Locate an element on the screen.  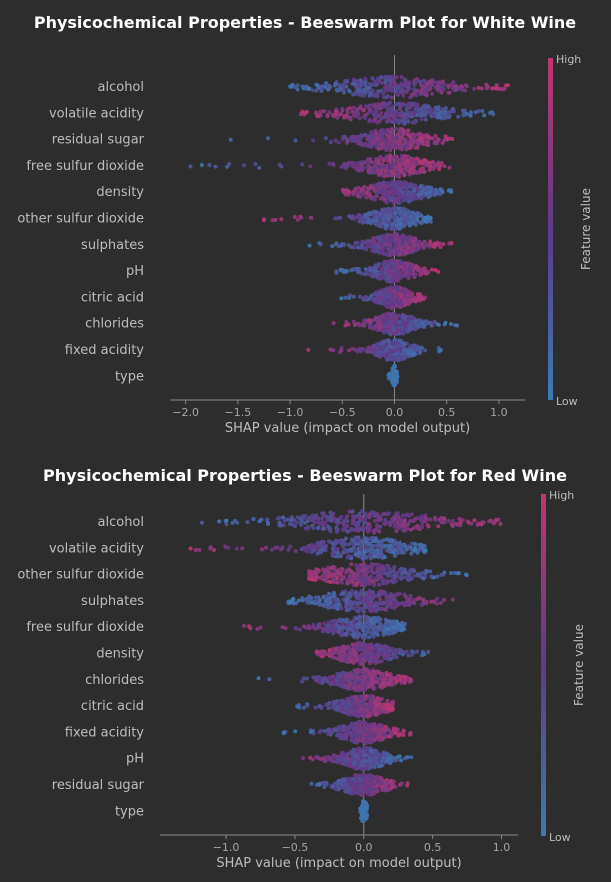
x-tick-label: −0.5 is located at coordinates (295, 847).